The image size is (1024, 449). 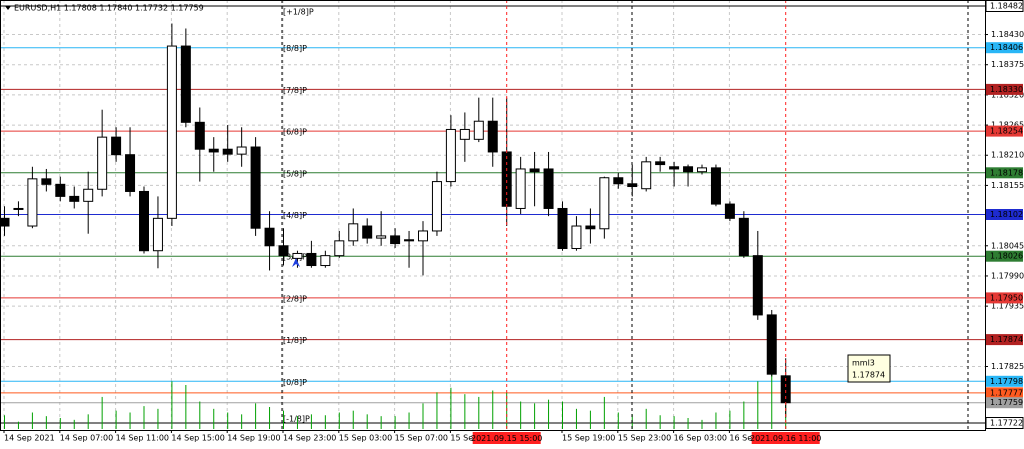 What do you see at coordinates (1007, 64) in the screenshot?
I see `y-tick-label: 1.18375` at bounding box center [1007, 64].